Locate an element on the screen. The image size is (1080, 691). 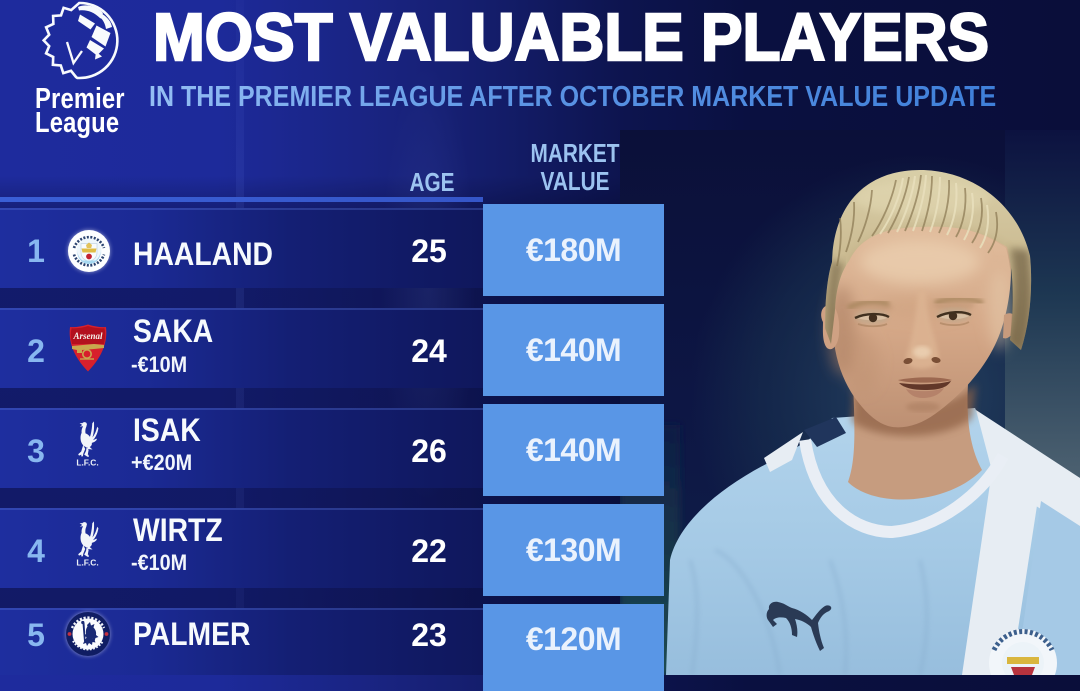
svg-text: Arsenal is located at coordinates (87, 336).